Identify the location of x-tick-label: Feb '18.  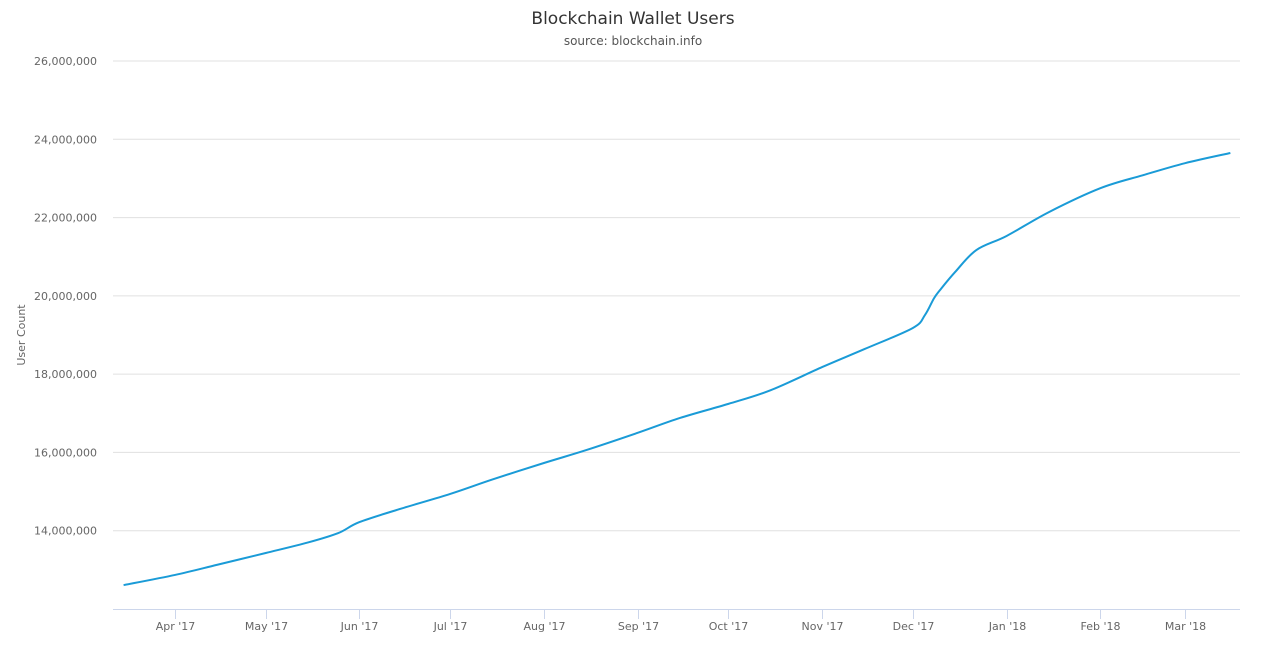
(1101, 626).